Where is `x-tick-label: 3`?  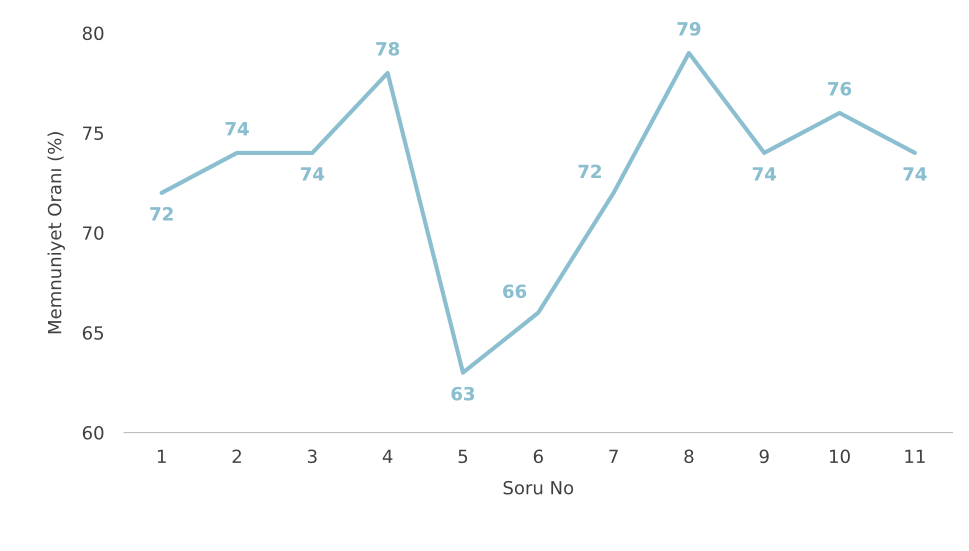
x-tick-label: 3 is located at coordinates (312, 457).